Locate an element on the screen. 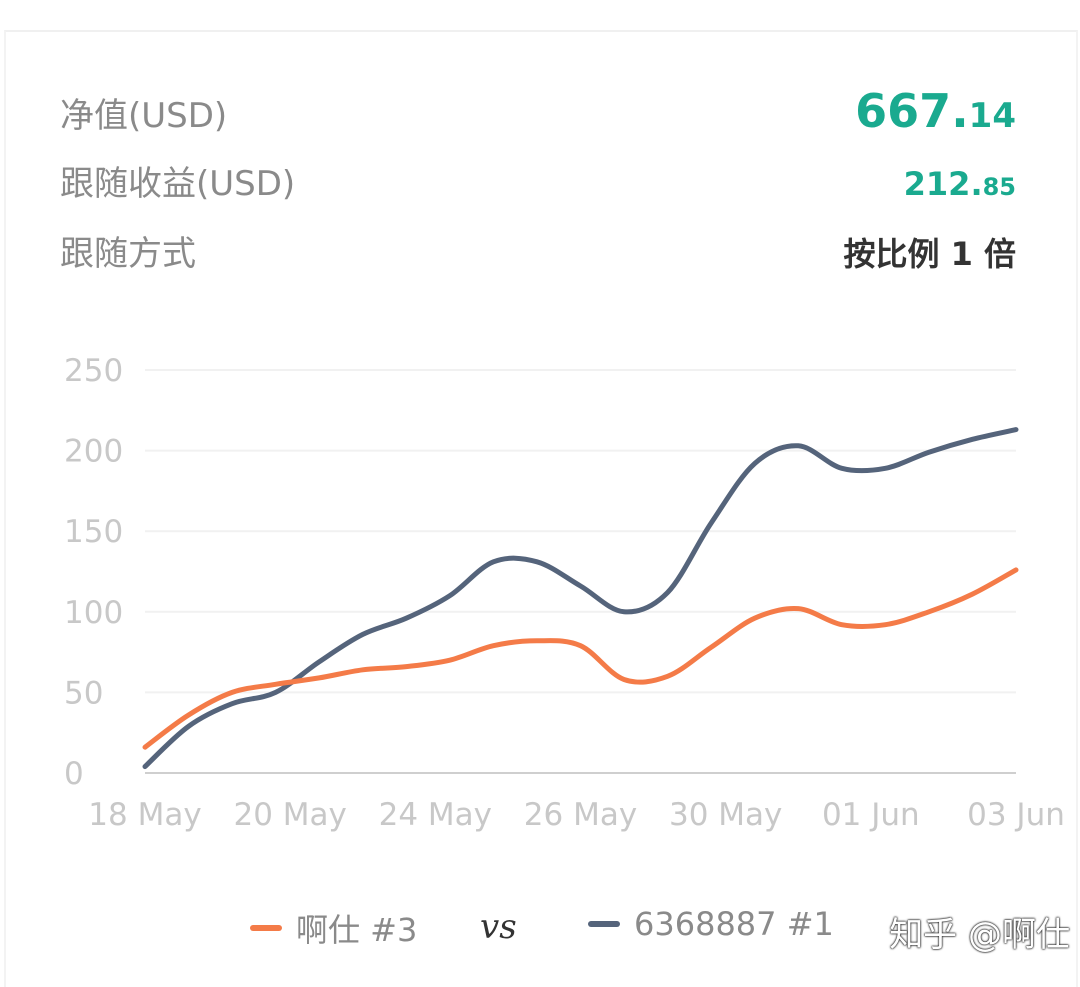  legend-item-series-b: 6368887 #1 is located at coordinates (711, 924).